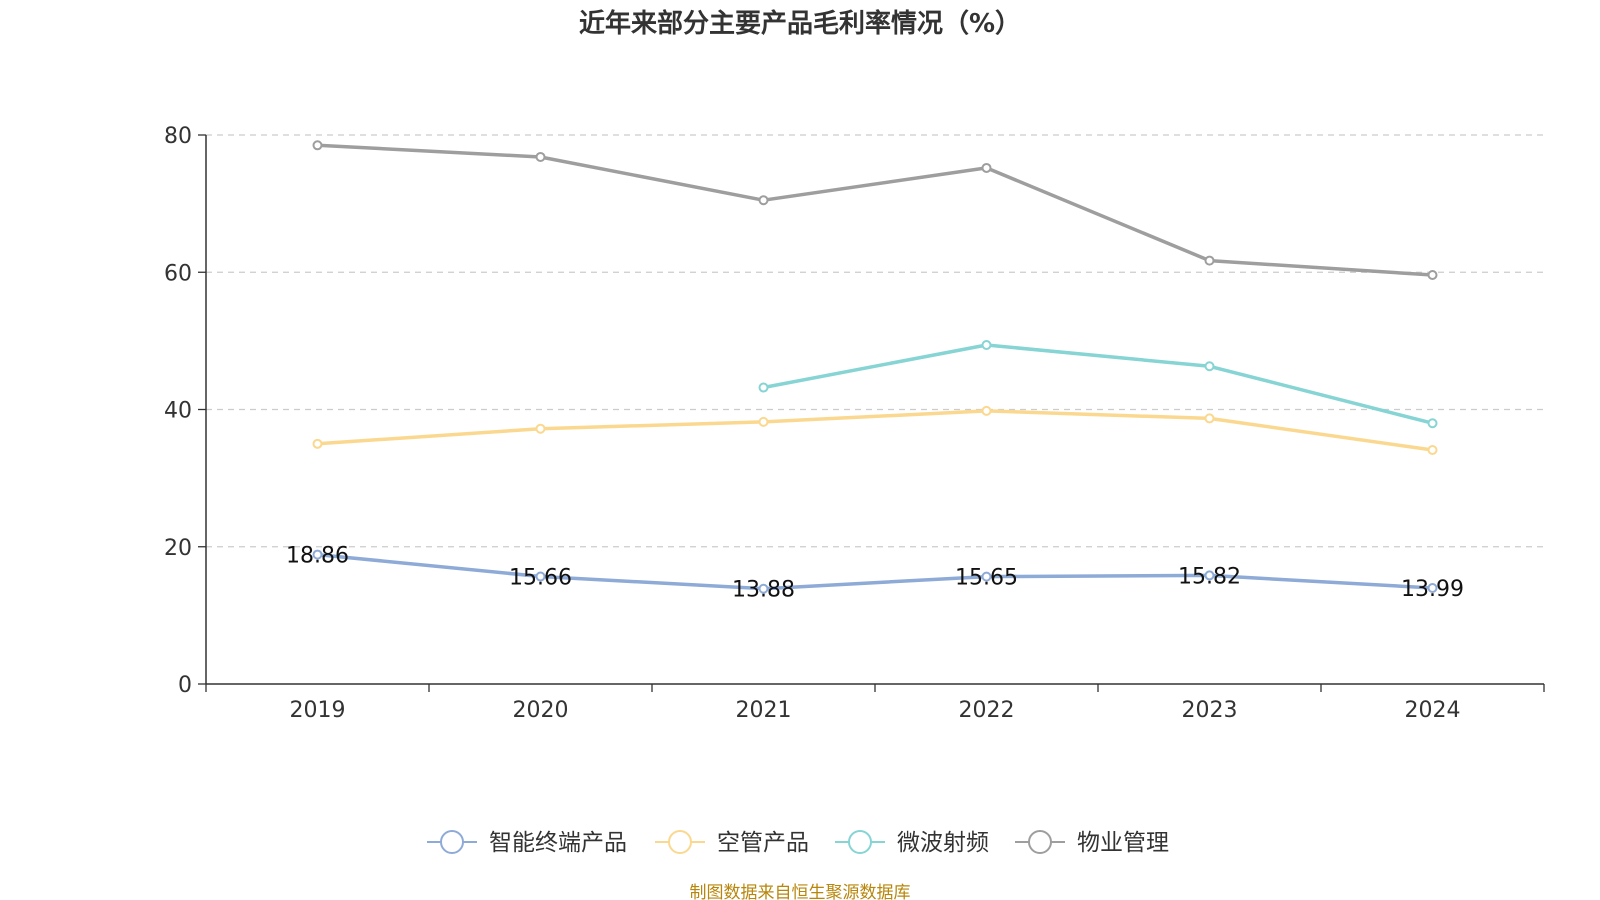 The image size is (1600, 900). I want to click on data-label-0-5: 13.99, so click(1432, 589).